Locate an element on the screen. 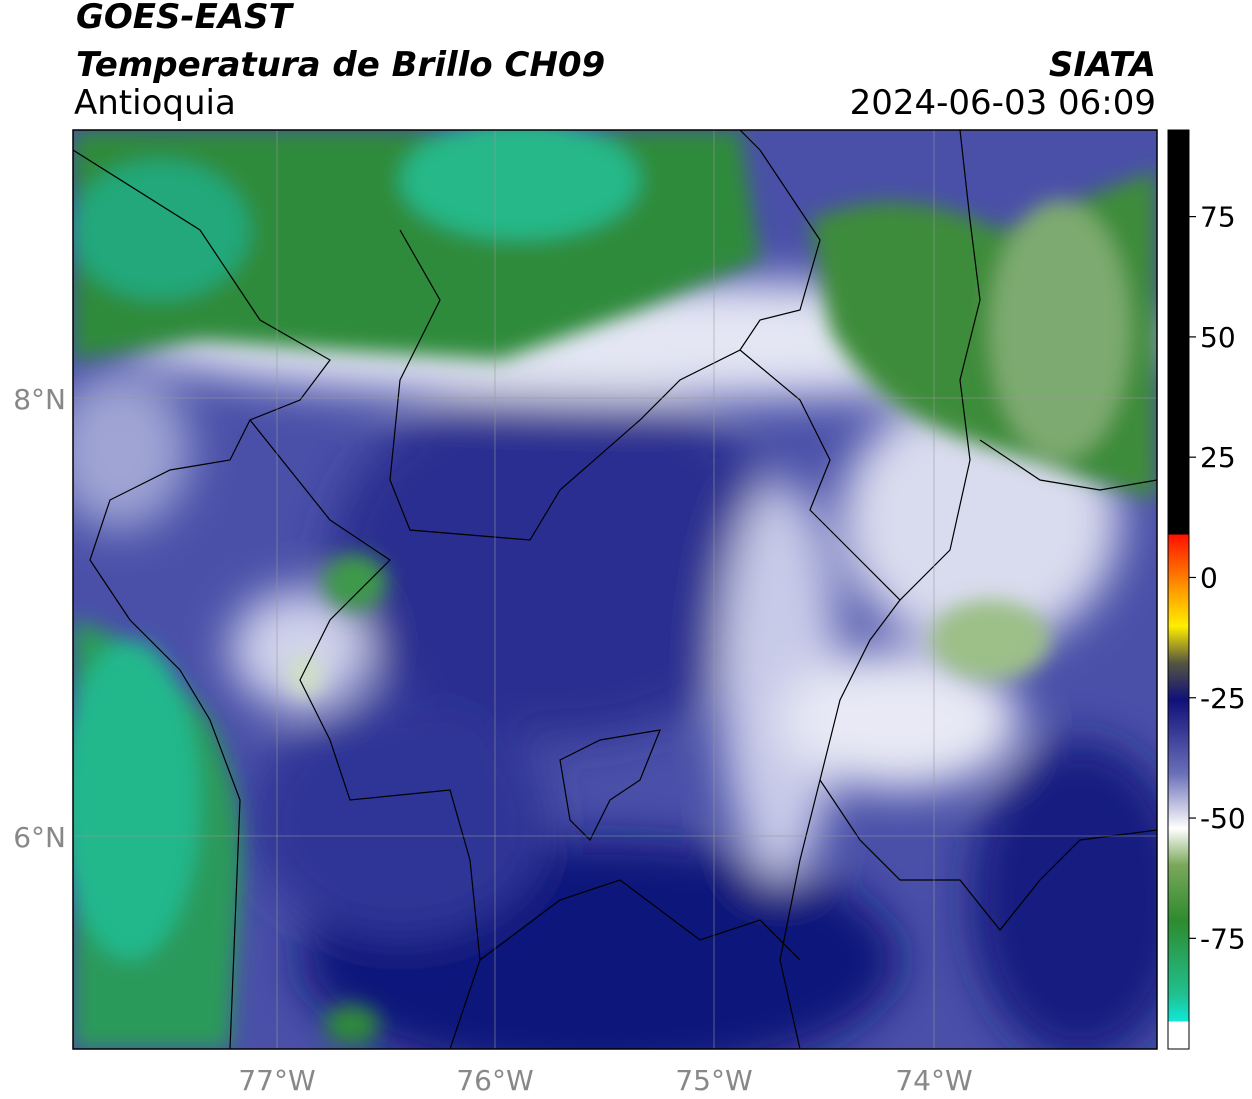  title: GOES-EAST is located at coordinates (184, 18).